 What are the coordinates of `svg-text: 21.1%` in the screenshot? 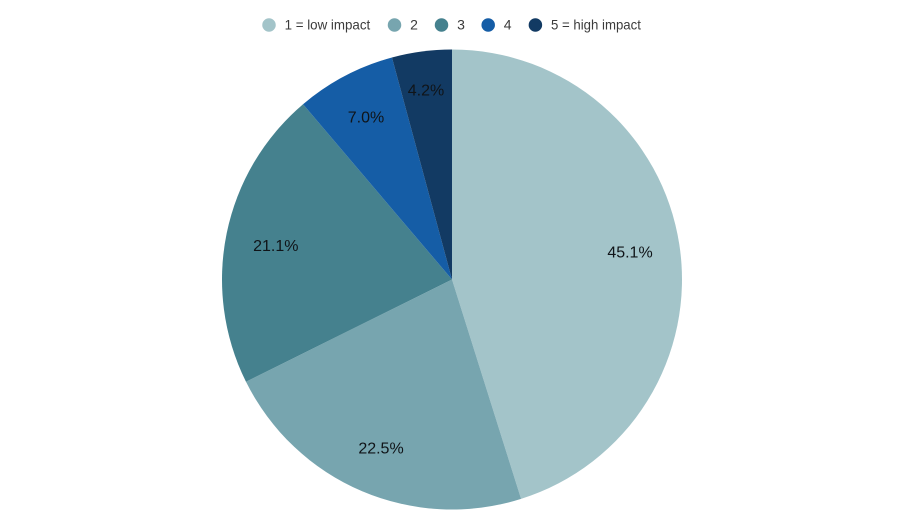 It's located at (275, 246).